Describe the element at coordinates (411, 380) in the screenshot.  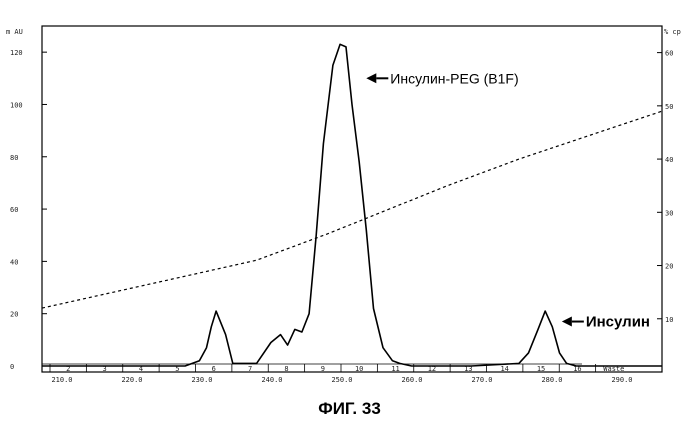
I see `bottom-axis-label: 260.0` at that location.